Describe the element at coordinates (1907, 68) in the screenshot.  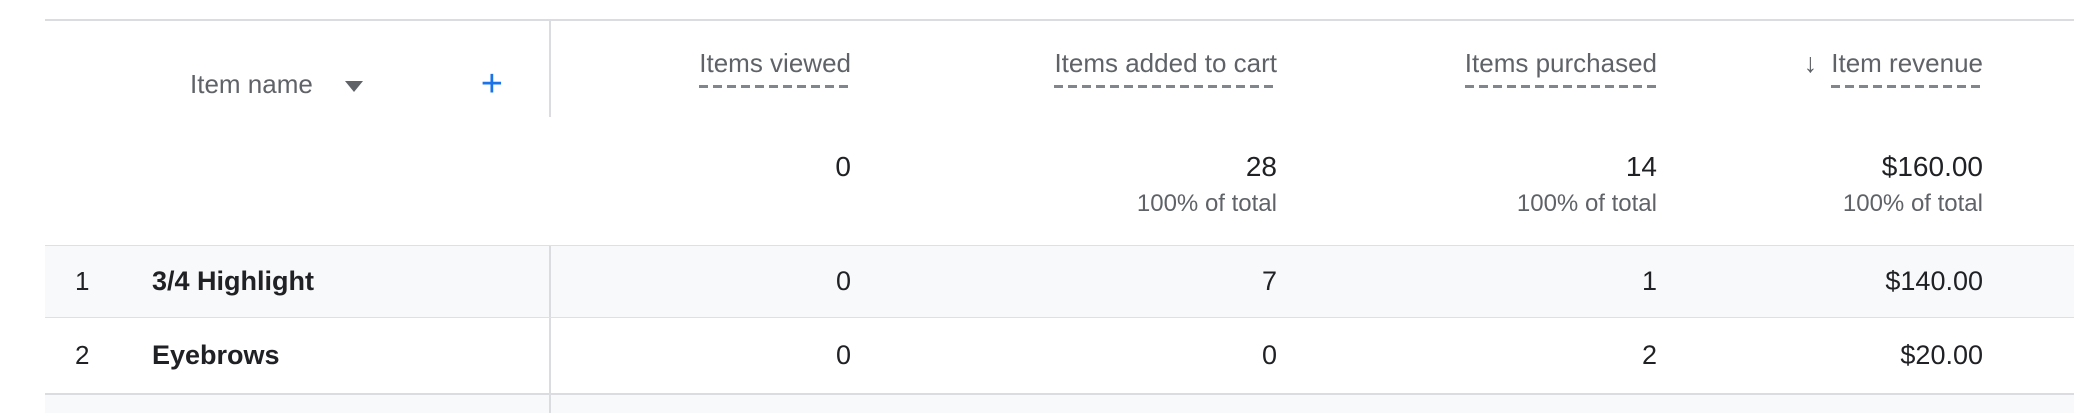
I see `column-header-label: Item revenue` at that location.